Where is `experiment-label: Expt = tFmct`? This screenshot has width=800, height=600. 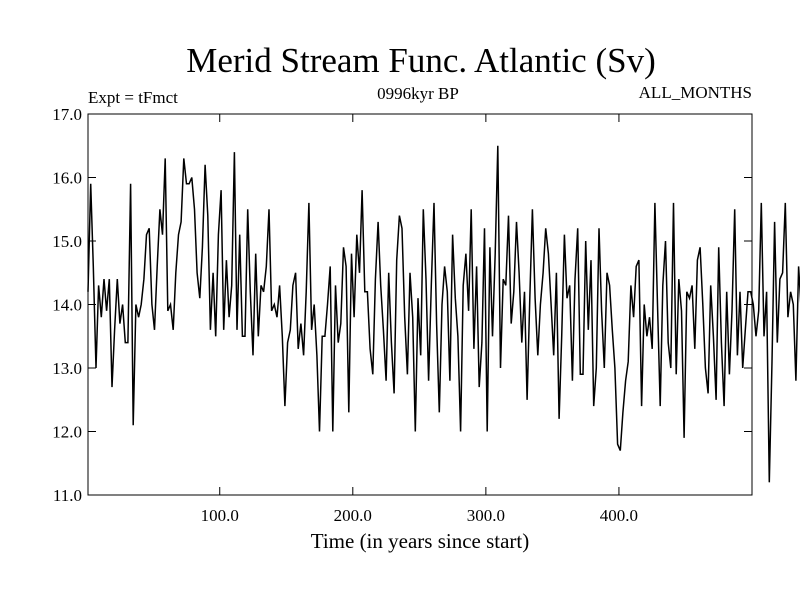 experiment-label: Expt = tFmct is located at coordinates (133, 97).